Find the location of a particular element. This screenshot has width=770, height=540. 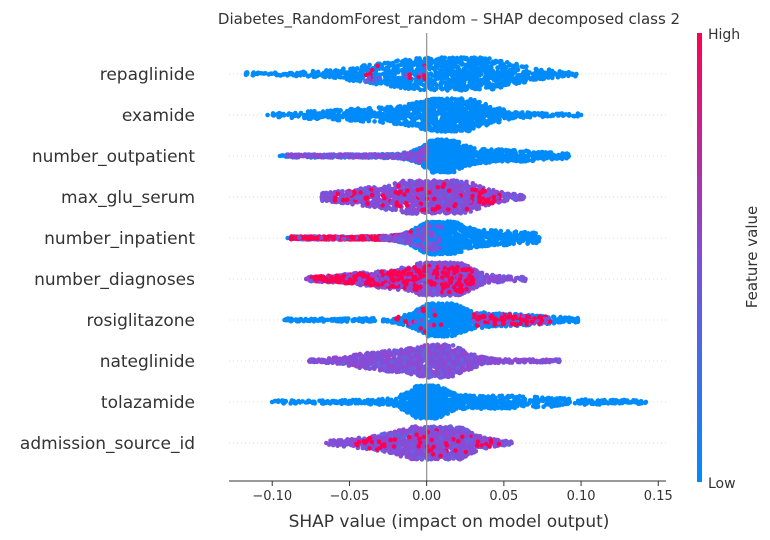

feature-row is located at coordinates (447, 74).